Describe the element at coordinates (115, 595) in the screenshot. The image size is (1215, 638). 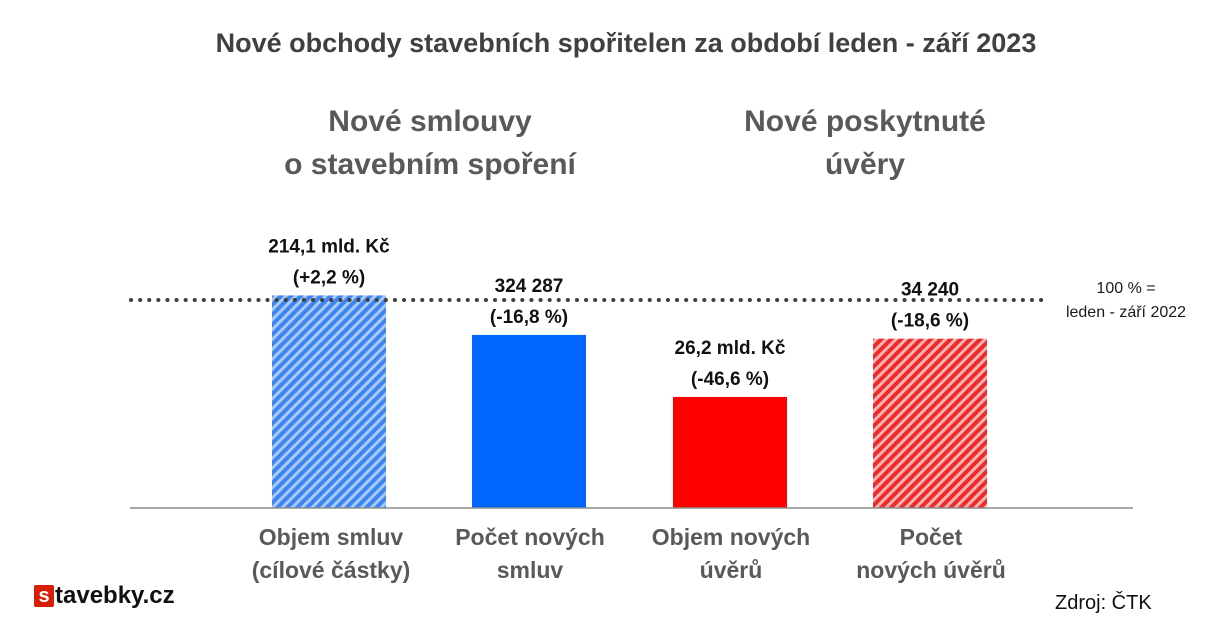
I see `logo-text: tavebky.cz` at that location.